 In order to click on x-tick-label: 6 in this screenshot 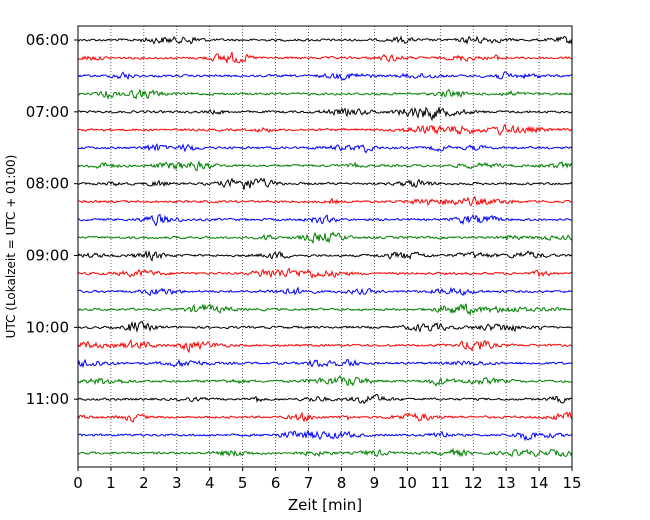, I will do `click(276, 483)`.